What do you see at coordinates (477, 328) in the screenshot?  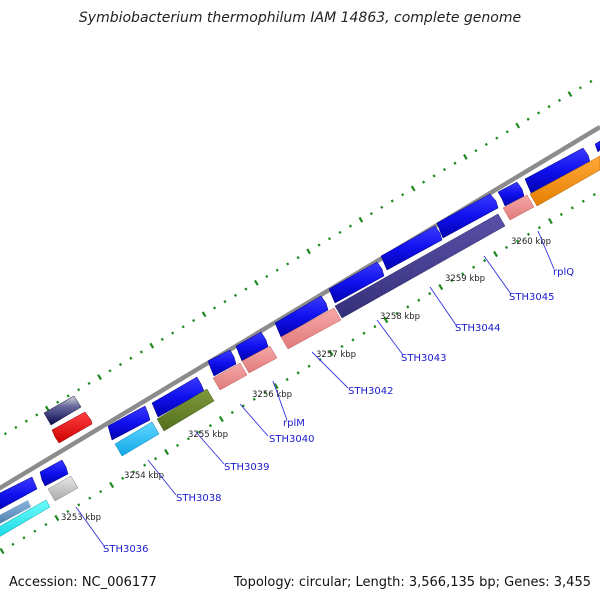 I see `gene-label: STH3044` at bounding box center [477, 328].